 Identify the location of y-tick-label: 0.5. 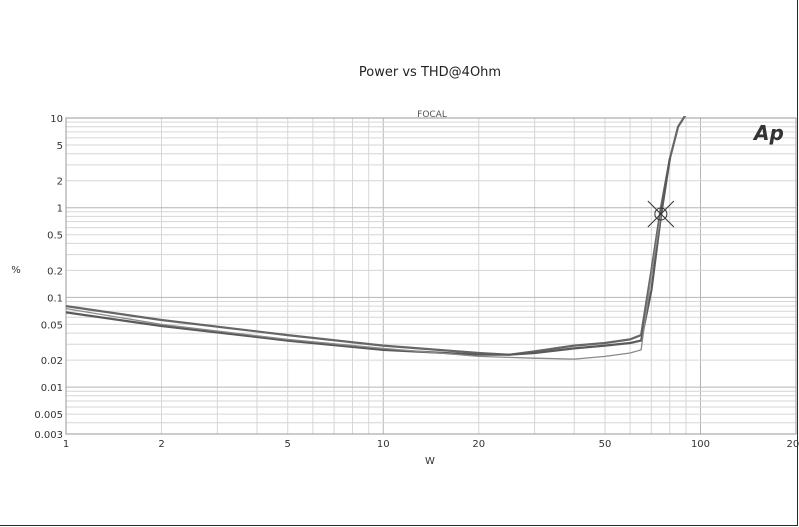
(55, 236).